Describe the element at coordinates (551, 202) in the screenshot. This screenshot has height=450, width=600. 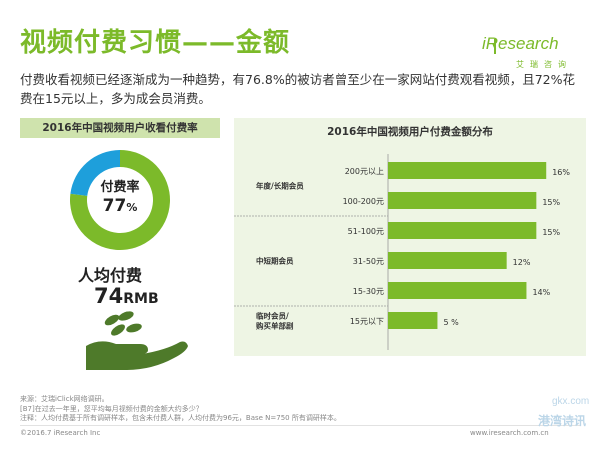
I see `value-label-1: 15%` at that location.